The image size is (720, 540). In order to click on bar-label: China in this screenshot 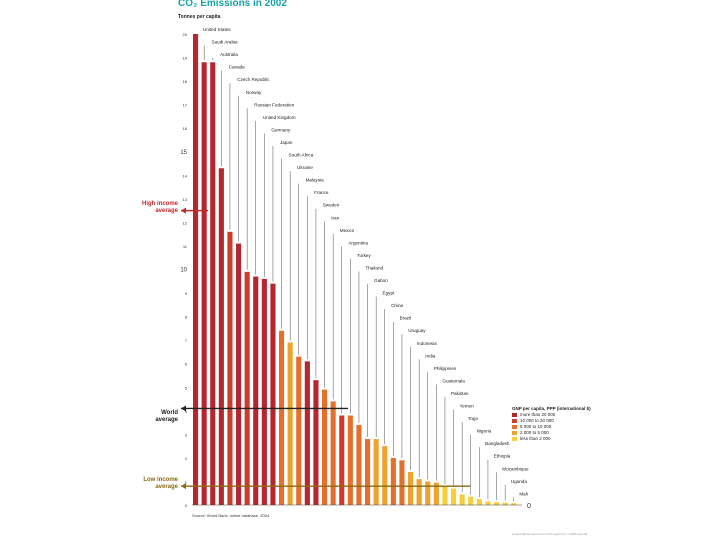, I will do `click(397, 305)`.